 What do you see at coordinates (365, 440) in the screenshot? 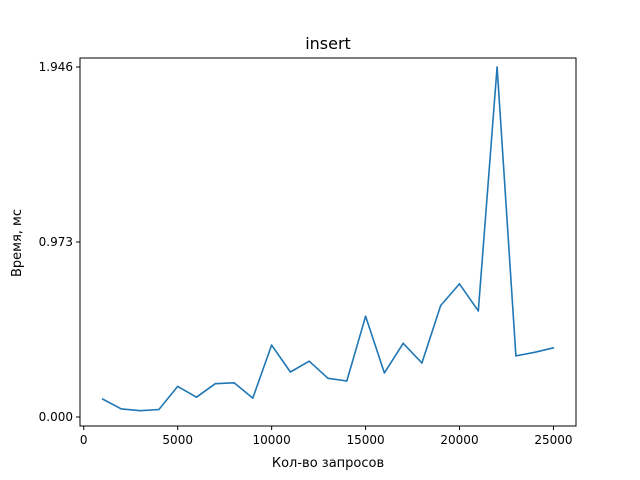
I see `x-tick-label: 15000` at bounding box center [365, 440].